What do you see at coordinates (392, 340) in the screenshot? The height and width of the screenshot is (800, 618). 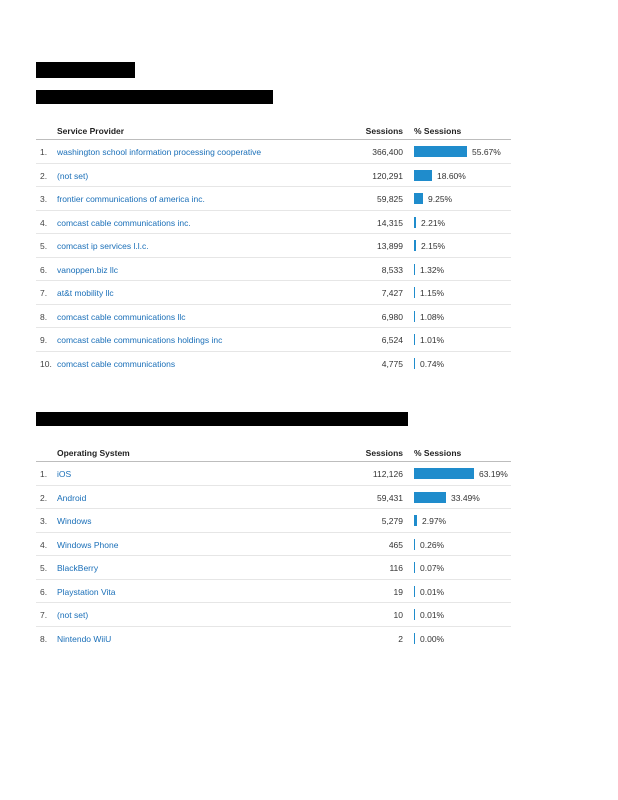 I see `row-sessions: 6,524` at bounding box center [392, 340].